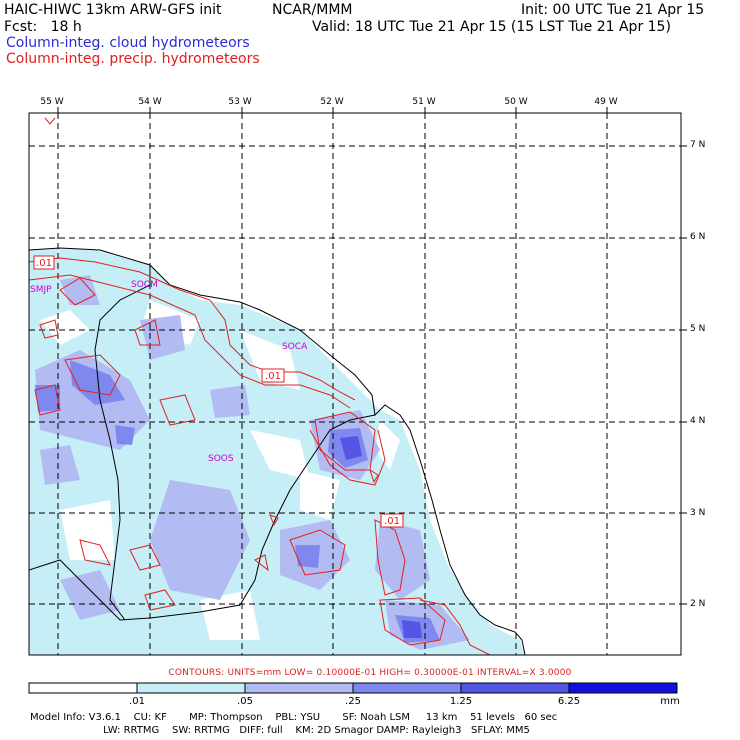 The image size is (740, 740). What do you see at coordinates (353, 701) in the screenshot?
I see `colorbar-tick: .25` at bounding box center [353, 701].